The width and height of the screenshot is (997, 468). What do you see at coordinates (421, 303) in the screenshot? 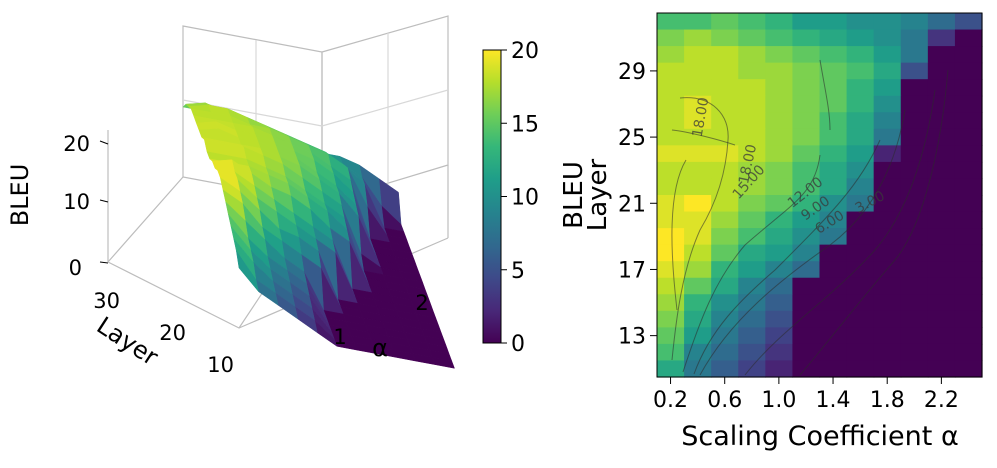
I see `alpha-tick-label: 2` at bounding box center [421, 303].